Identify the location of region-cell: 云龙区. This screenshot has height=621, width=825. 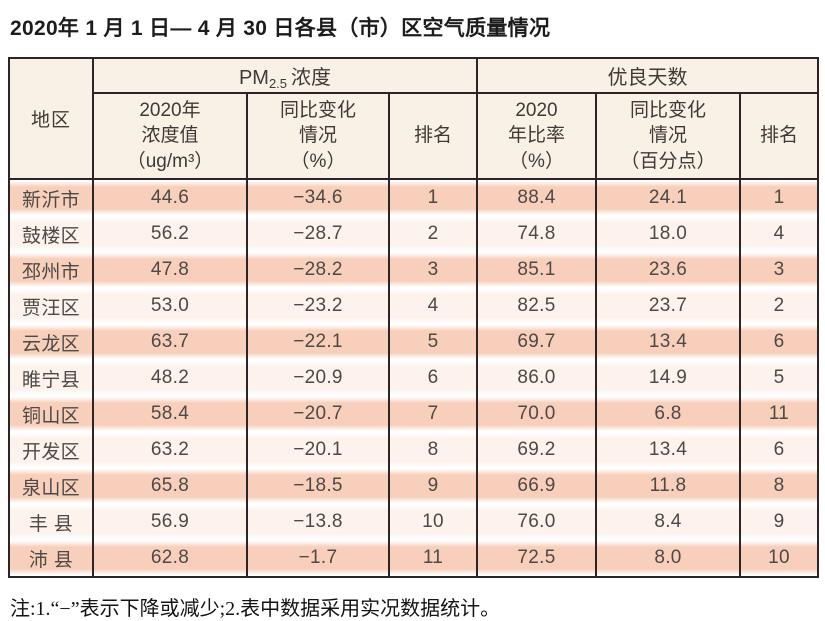
(51, 342).